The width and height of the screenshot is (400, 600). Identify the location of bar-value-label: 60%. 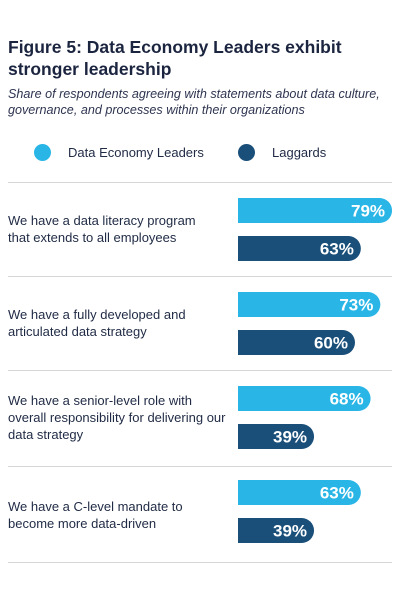
(331, 343).